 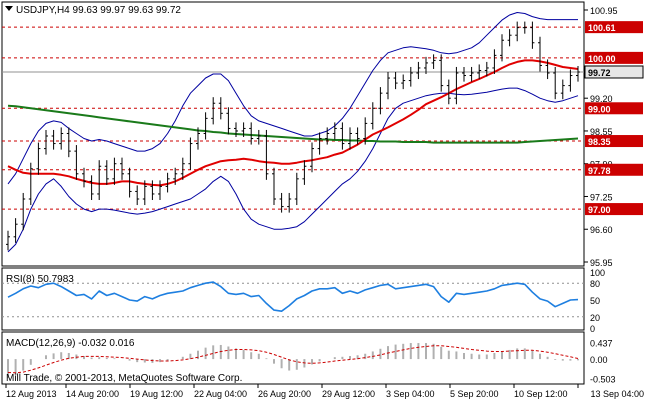 What do you see at coordinates (9, 8) in the screenshot?
I see `collapse-arrow-icon` at bounding box center [9, 8].